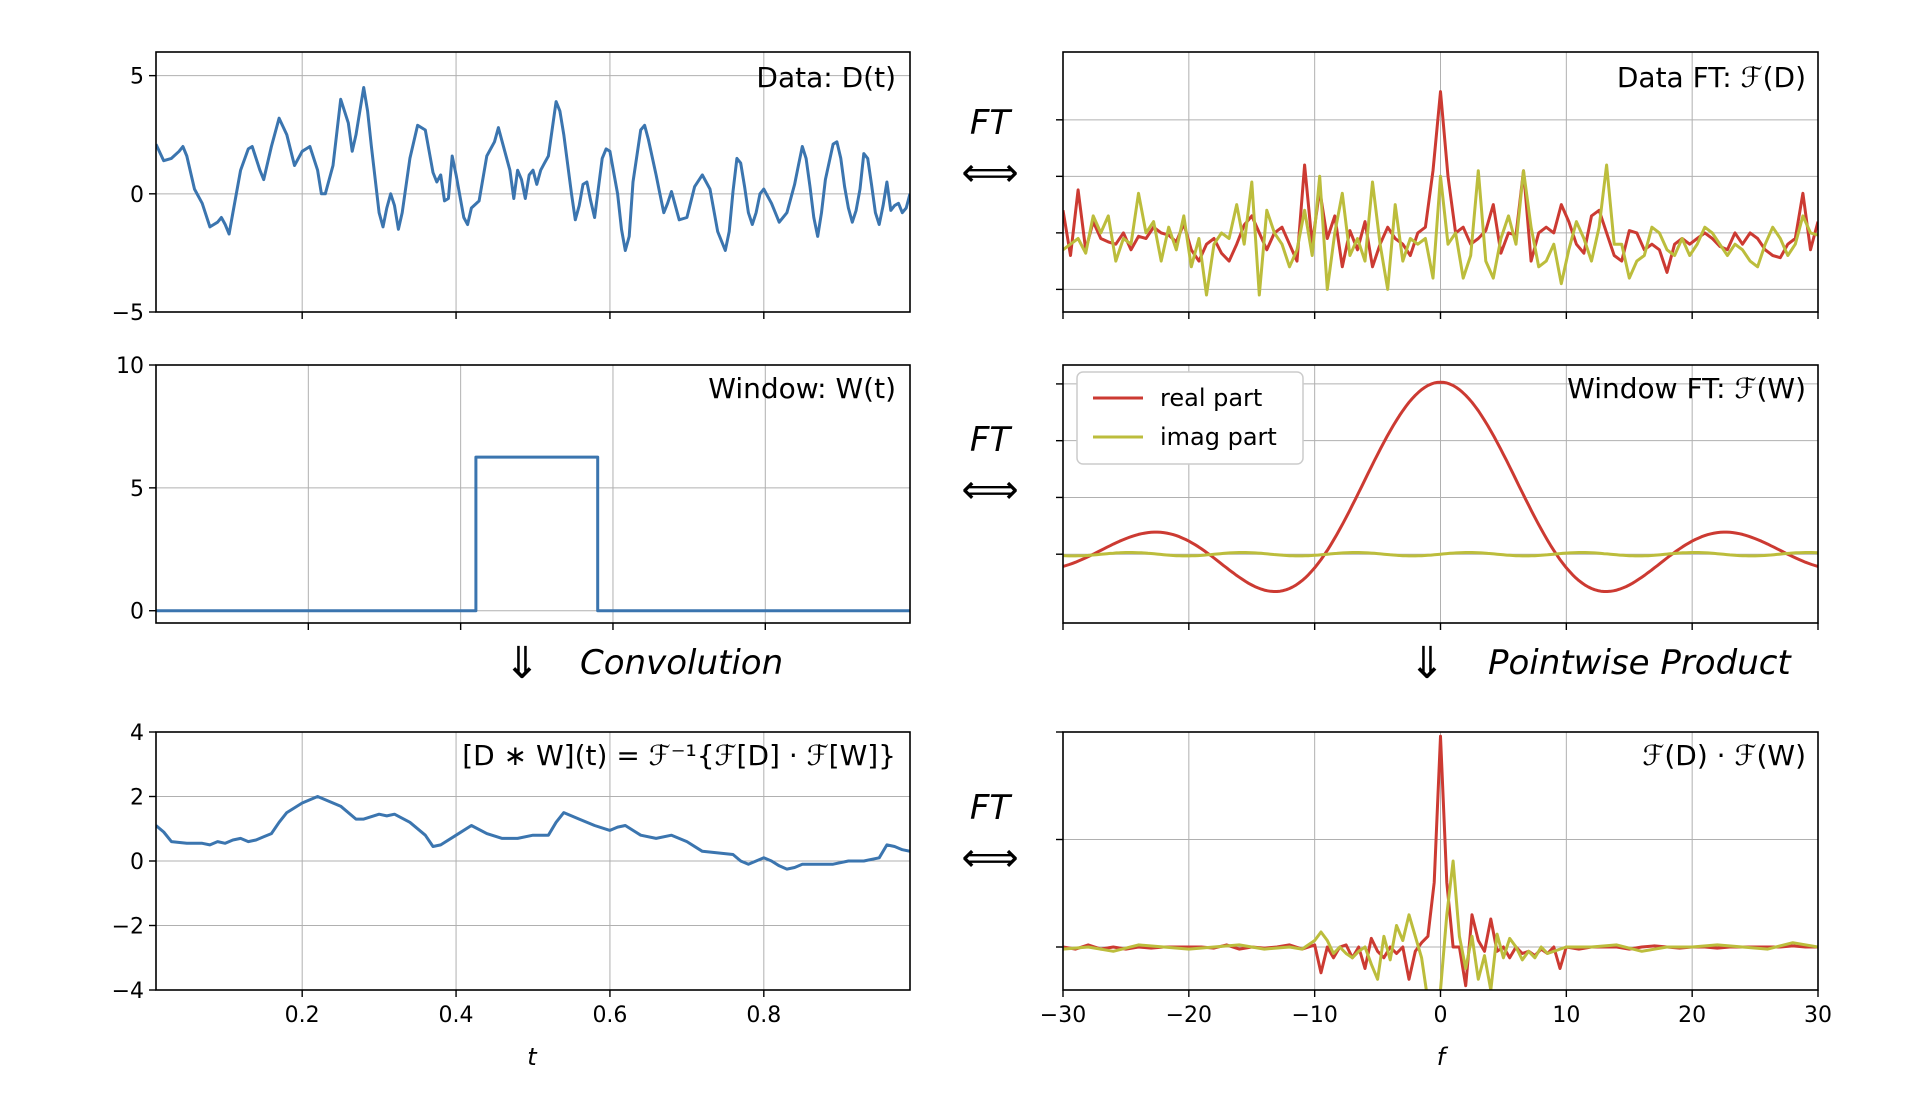  I want to click on product-xtick-label: 30, so click(1818, 1015).